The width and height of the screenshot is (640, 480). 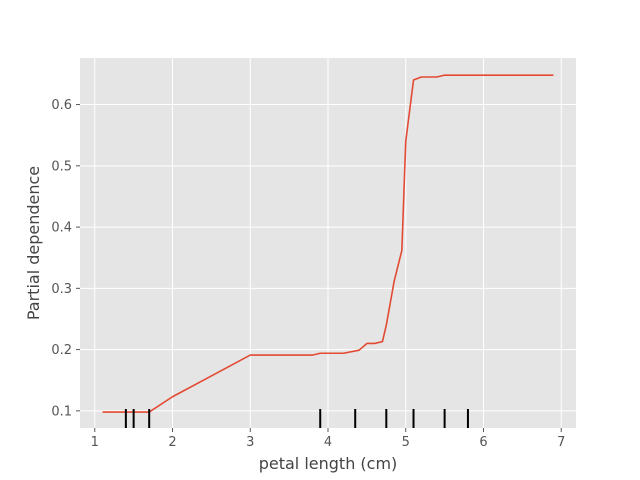 I want to click on x-tick-label: 6, so click(x=483, y=442).